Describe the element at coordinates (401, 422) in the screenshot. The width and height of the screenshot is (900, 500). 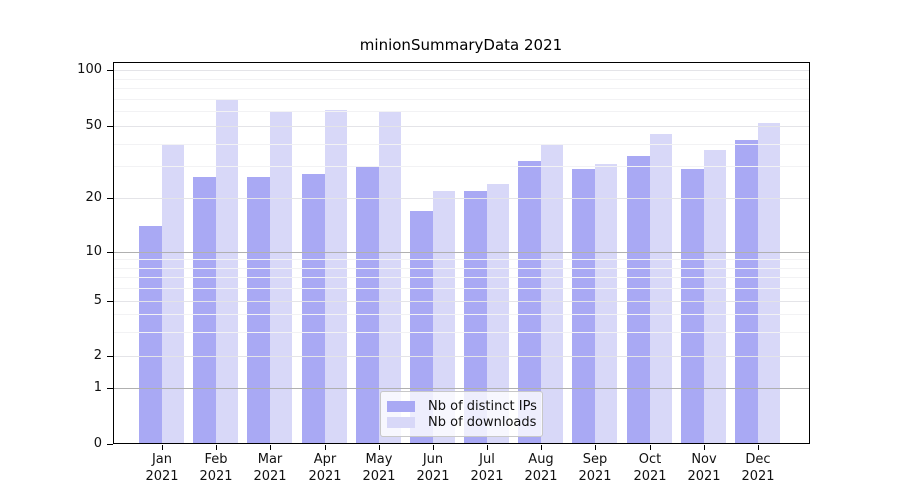
I see `legend-swatch-downloads` at that location.